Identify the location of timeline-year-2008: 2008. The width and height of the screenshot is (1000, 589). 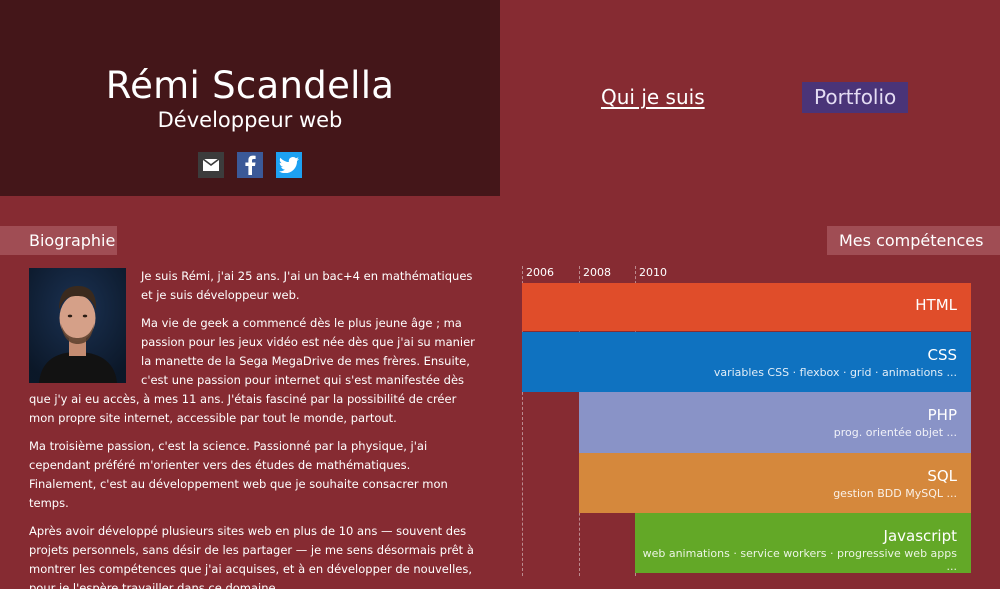
(597, 272).